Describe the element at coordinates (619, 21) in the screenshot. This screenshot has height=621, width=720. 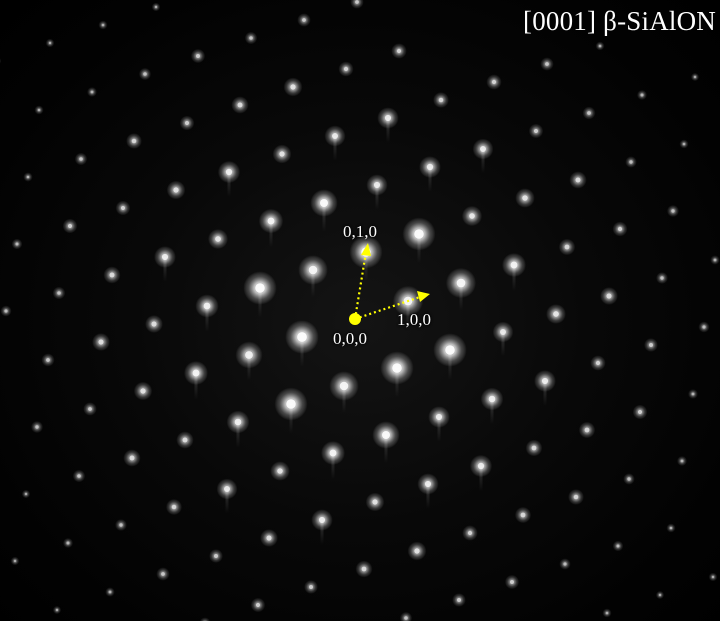
I see `image-title: [0001] β-SiAlON` at that location.